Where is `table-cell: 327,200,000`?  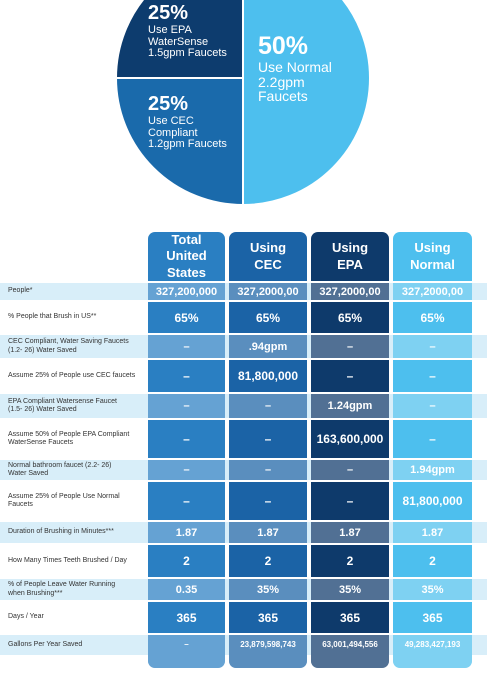
table-cell: 327,200,000 is located at coordinates (186, 291).